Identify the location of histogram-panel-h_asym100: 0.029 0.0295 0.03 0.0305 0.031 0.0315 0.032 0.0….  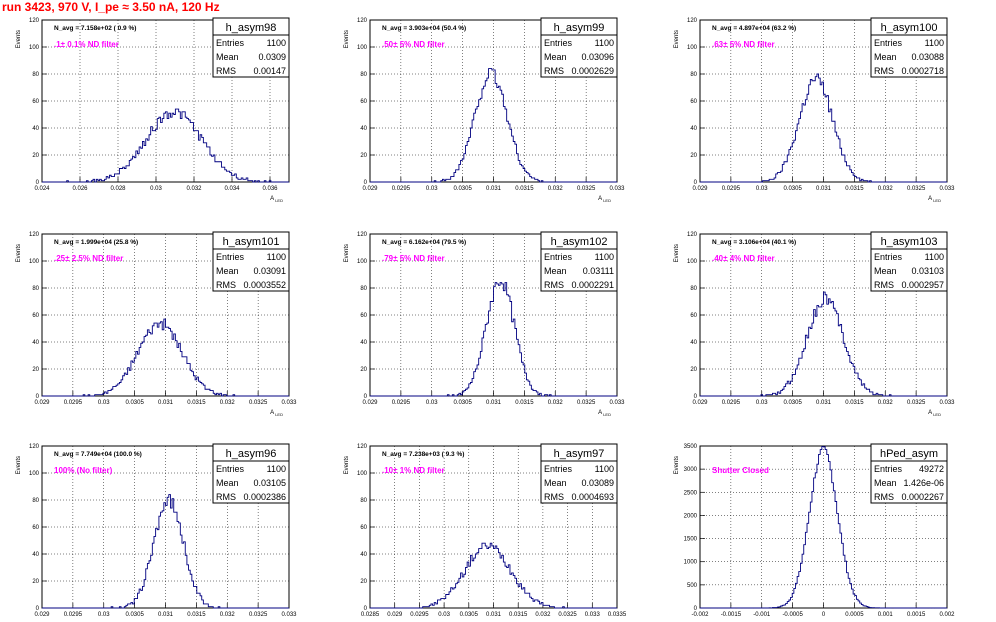
(814, 110).